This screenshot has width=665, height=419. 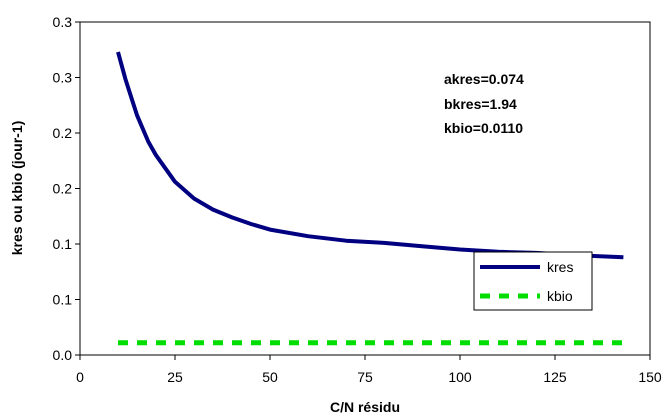 I want to click on x-tick-label: 25, so click(x=175, y=377).